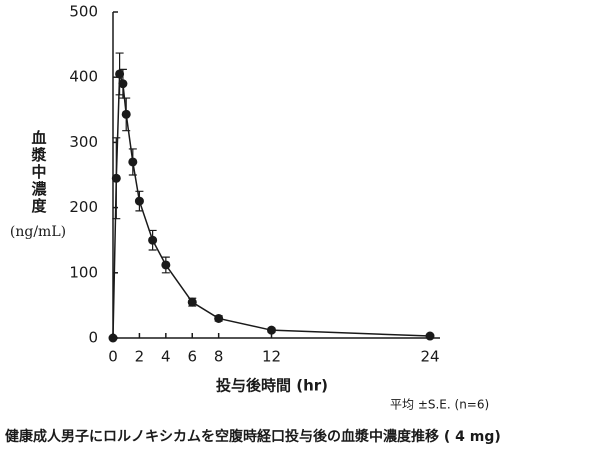 The width and height of the screenshot is (600, 450). I want to click on x-tick-label: 6, so click(192, 357).